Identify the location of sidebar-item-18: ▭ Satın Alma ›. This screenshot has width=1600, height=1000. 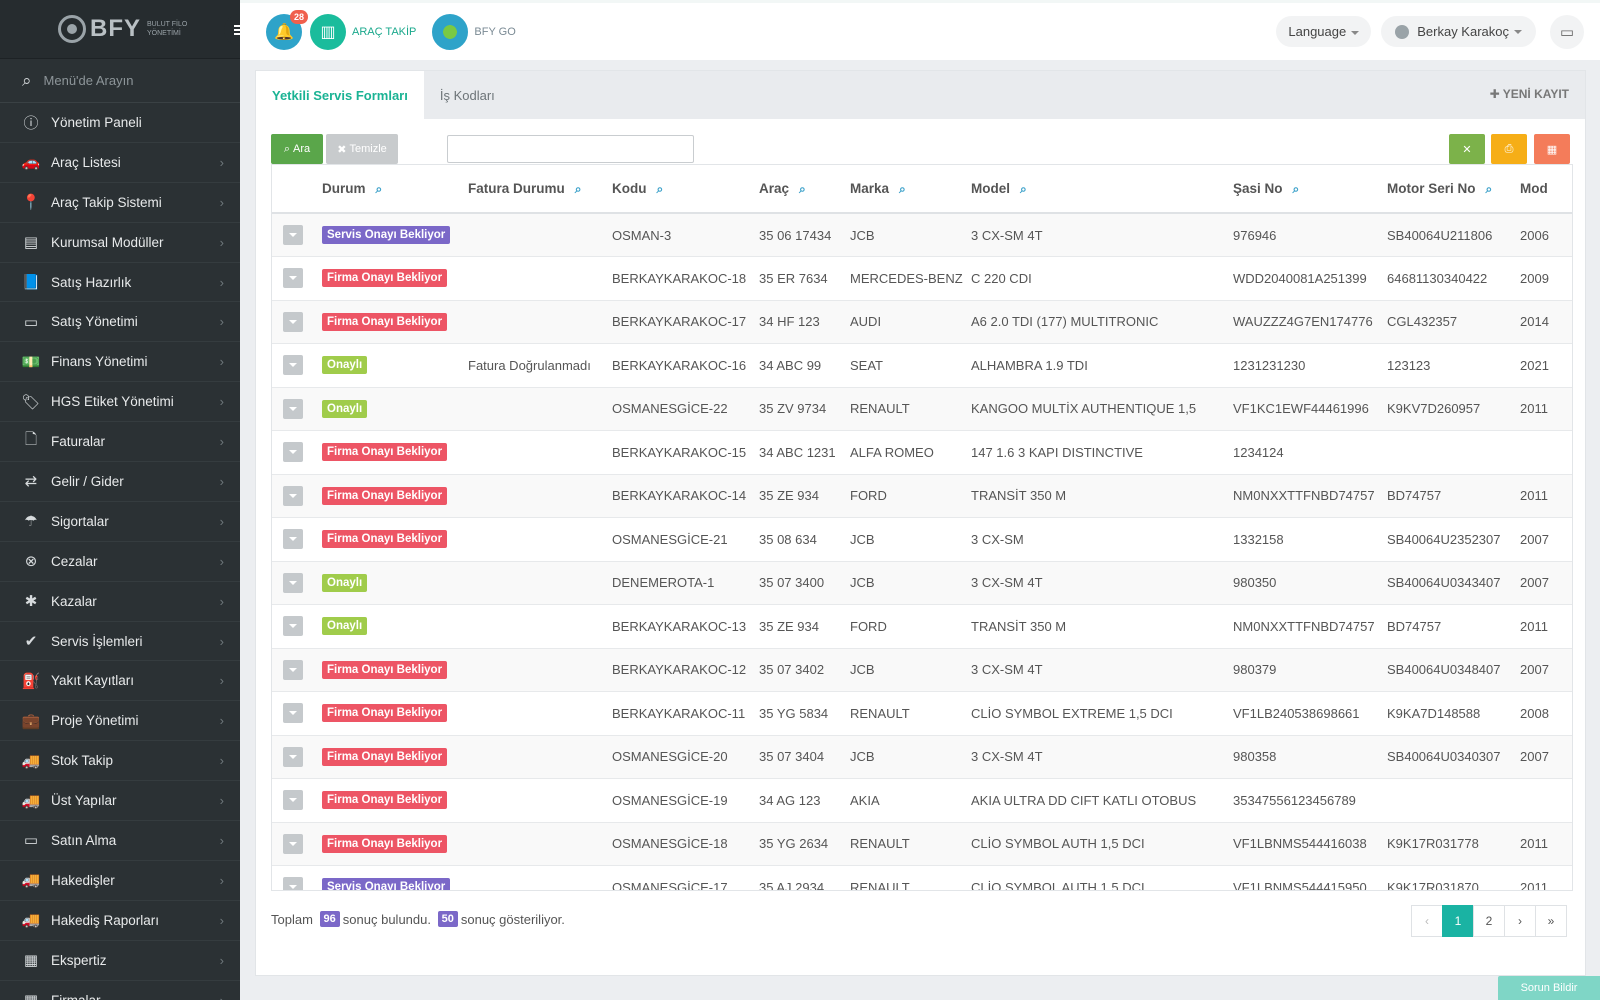
(120, 841).